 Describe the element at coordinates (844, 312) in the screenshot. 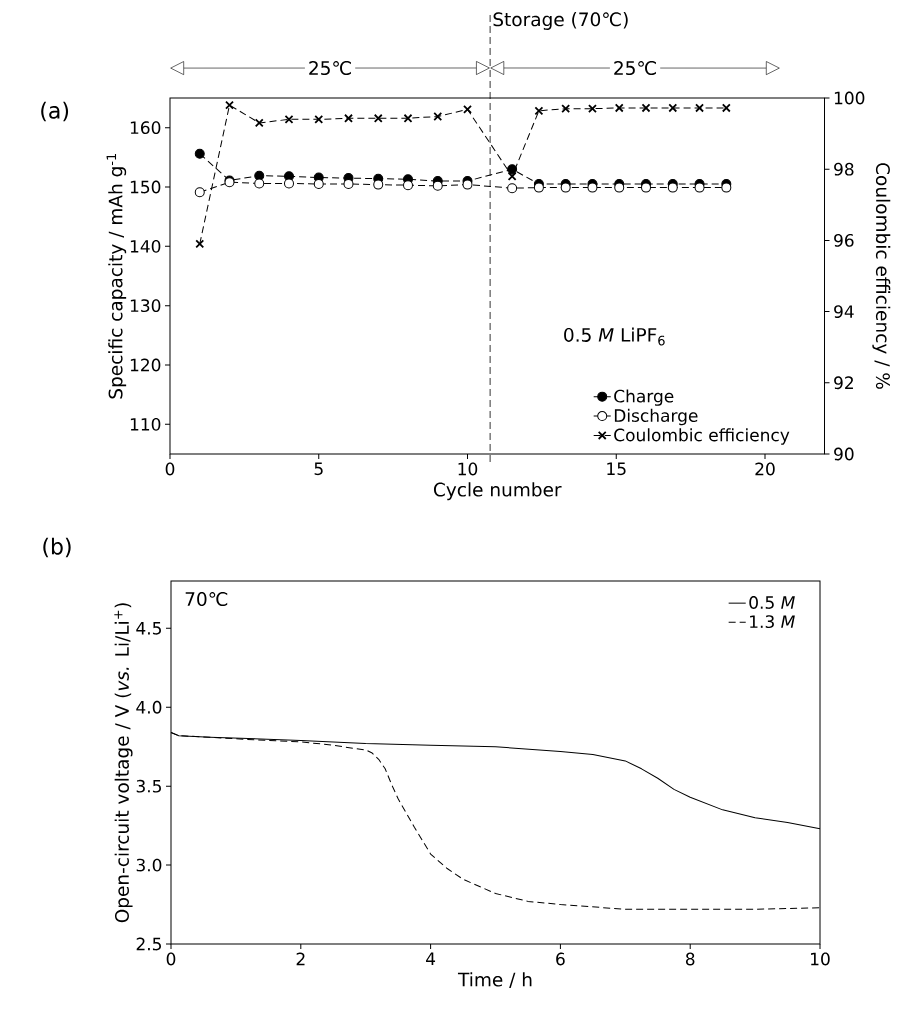

I see `y2-tick-label: 94` at that location.